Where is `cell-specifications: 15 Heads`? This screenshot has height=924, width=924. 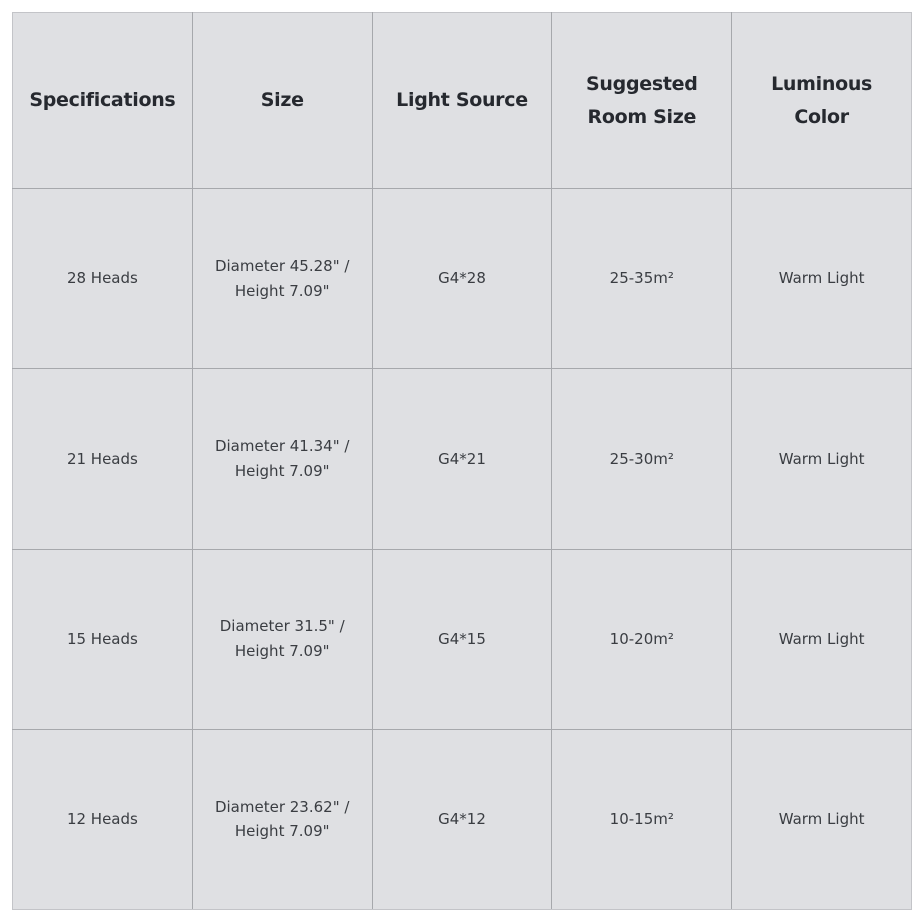 cell-specifications: 15 Heads is located at coordinates (102, 639).